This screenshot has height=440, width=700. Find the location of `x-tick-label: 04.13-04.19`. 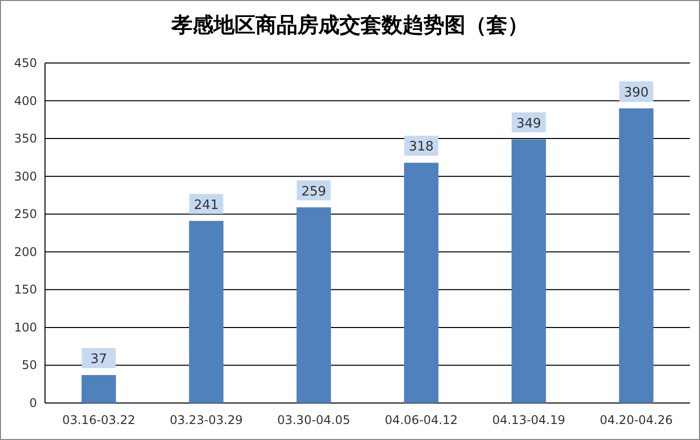

x-tick-label: 04.13-04.19 is located at coordinates (529, 420).